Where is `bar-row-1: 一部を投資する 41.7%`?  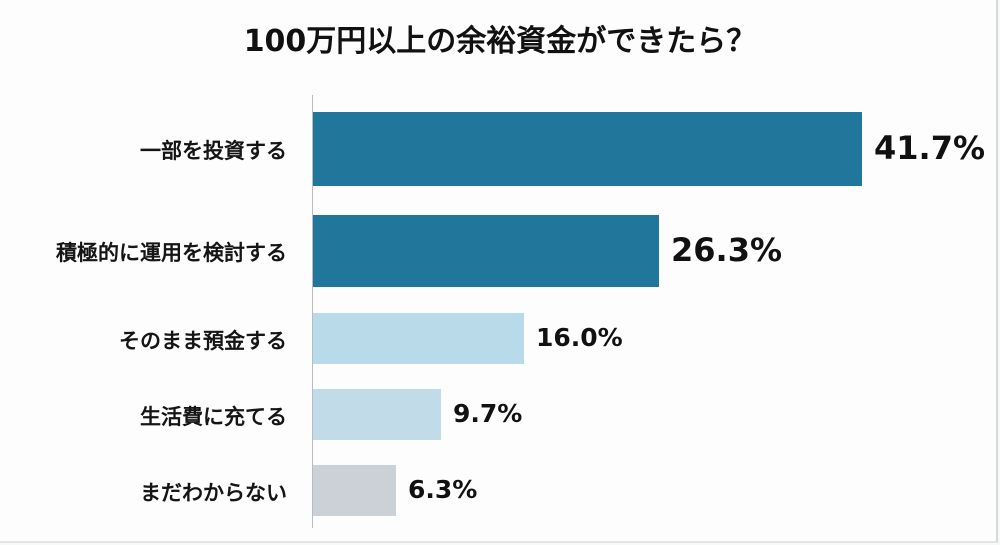 bar-row-1: 一部を投資する 41.7% is located at coordinates (500, 149).